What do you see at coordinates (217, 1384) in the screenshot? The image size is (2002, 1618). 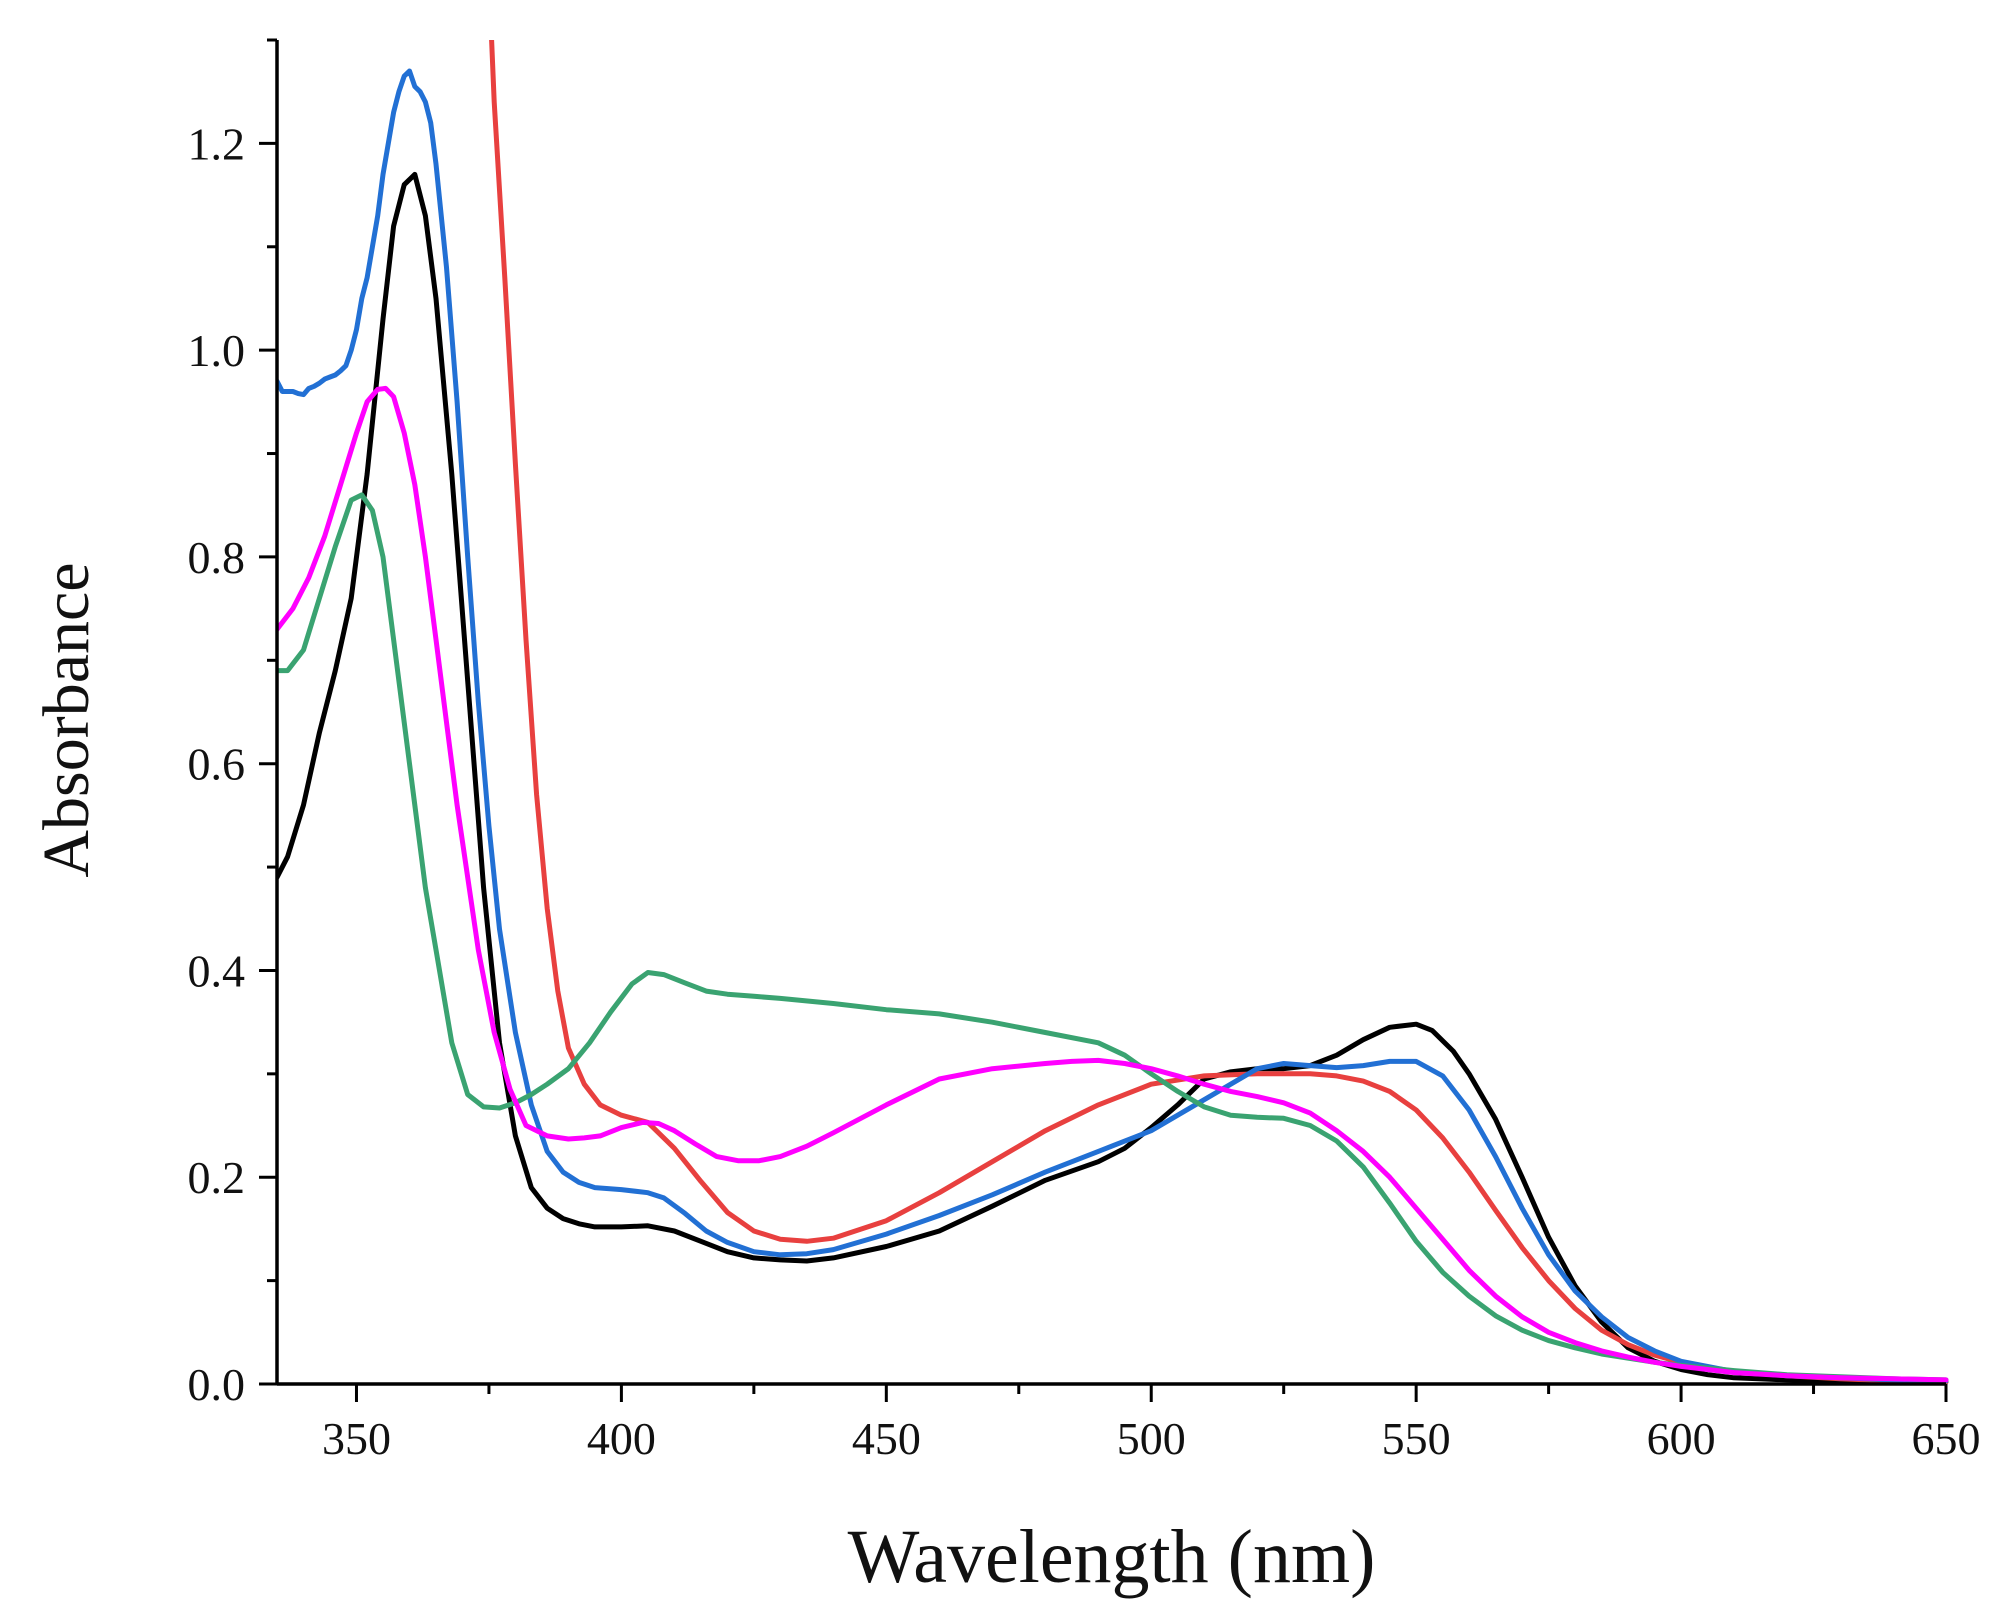 I see `y-tick-label: 0.0` at bounding box center [217, 1384].